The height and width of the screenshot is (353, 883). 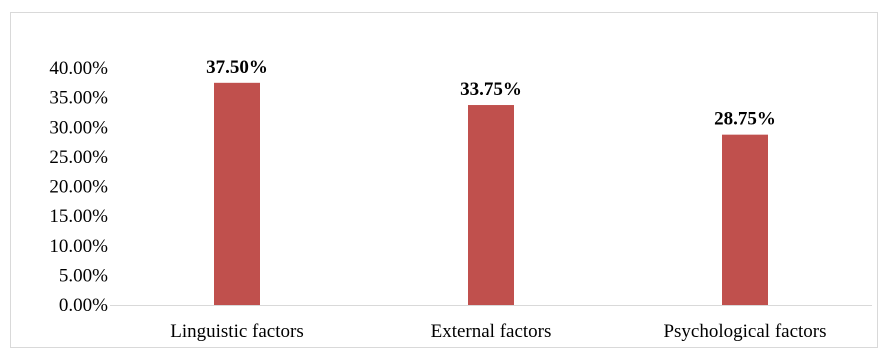 What do you see at coordinates (78, 68) in the screenshot?
I see `y-tick-label: 40.00%` at bounding box center [78, 68].